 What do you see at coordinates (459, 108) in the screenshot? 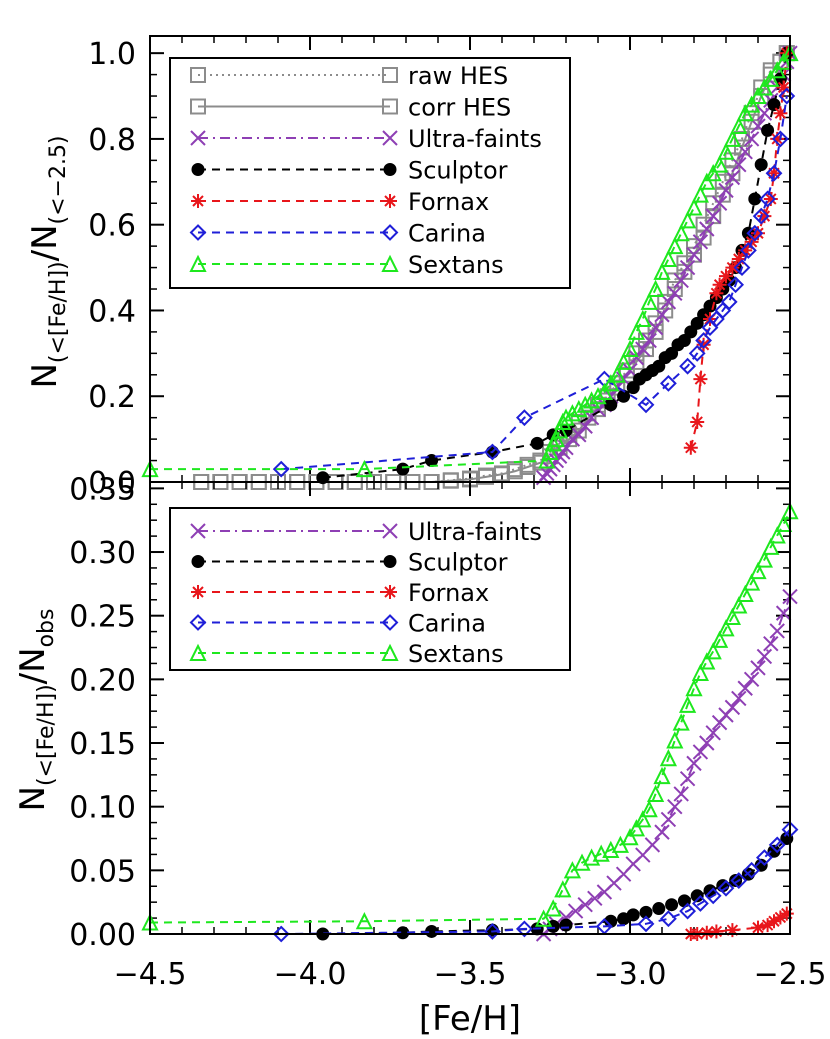
I see `top-legend-label-corr_hes: corr HES` at bounding box center [459, 108].